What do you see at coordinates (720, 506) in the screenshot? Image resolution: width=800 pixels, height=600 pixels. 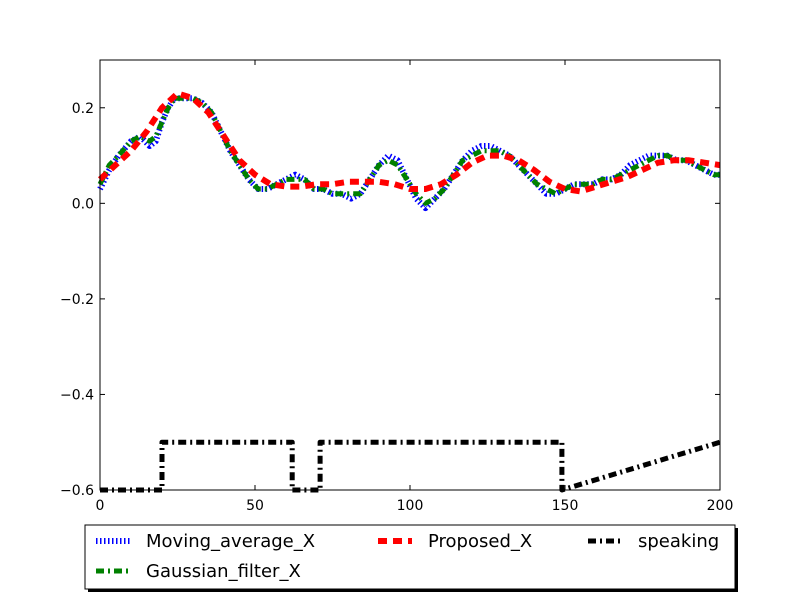 I see `x-tick-label: 200` at bounding box center [720, 506].